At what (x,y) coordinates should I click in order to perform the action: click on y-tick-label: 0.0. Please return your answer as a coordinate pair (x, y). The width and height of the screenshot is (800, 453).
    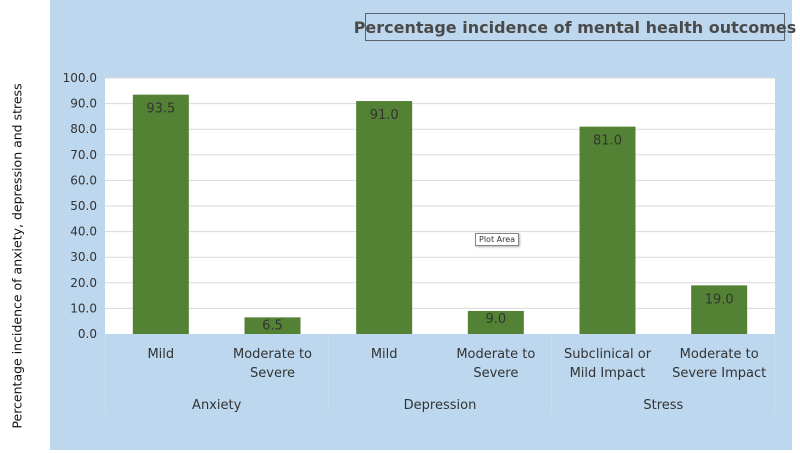
    Looking at the image, I should click on (87, 334).